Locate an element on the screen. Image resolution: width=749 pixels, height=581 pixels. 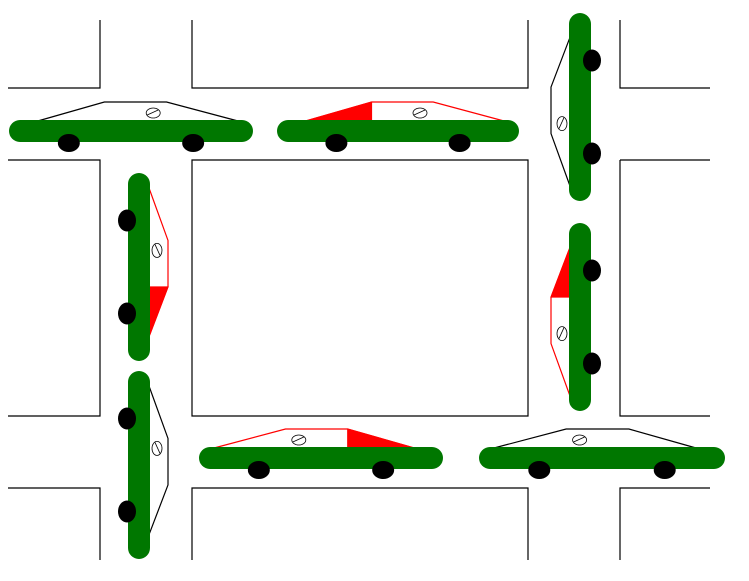
left-lower-car is located at coordinates (143, 465).